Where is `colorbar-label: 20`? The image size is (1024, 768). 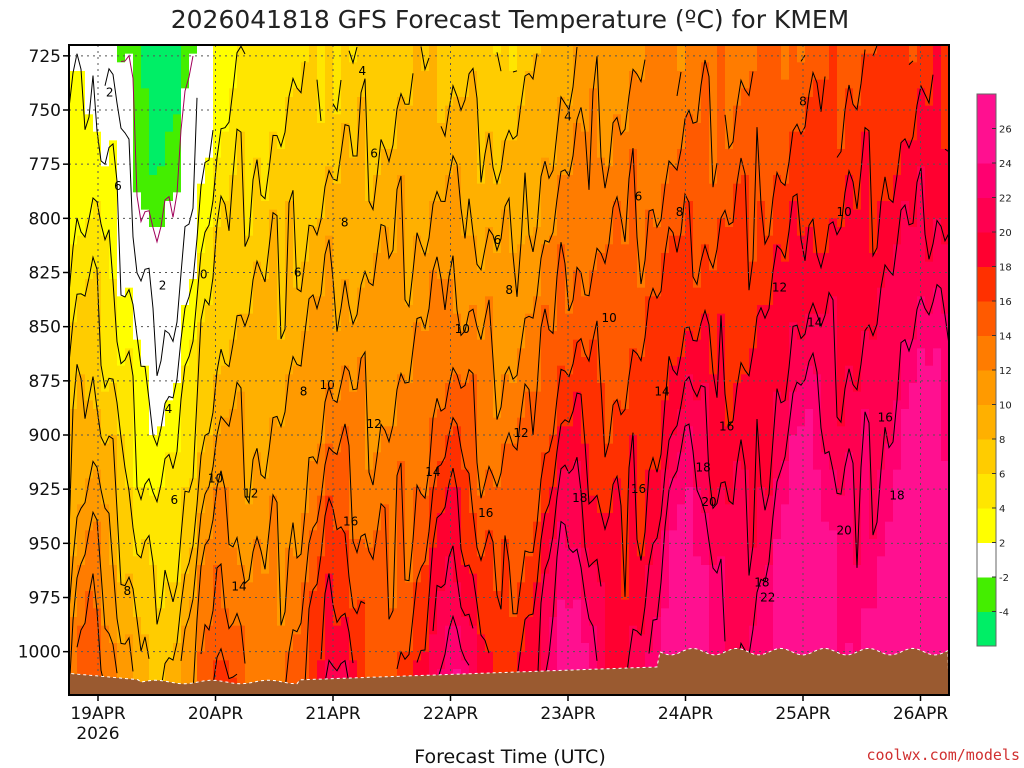
colorbar-label: 20 is located at coordinates (1005, 233).